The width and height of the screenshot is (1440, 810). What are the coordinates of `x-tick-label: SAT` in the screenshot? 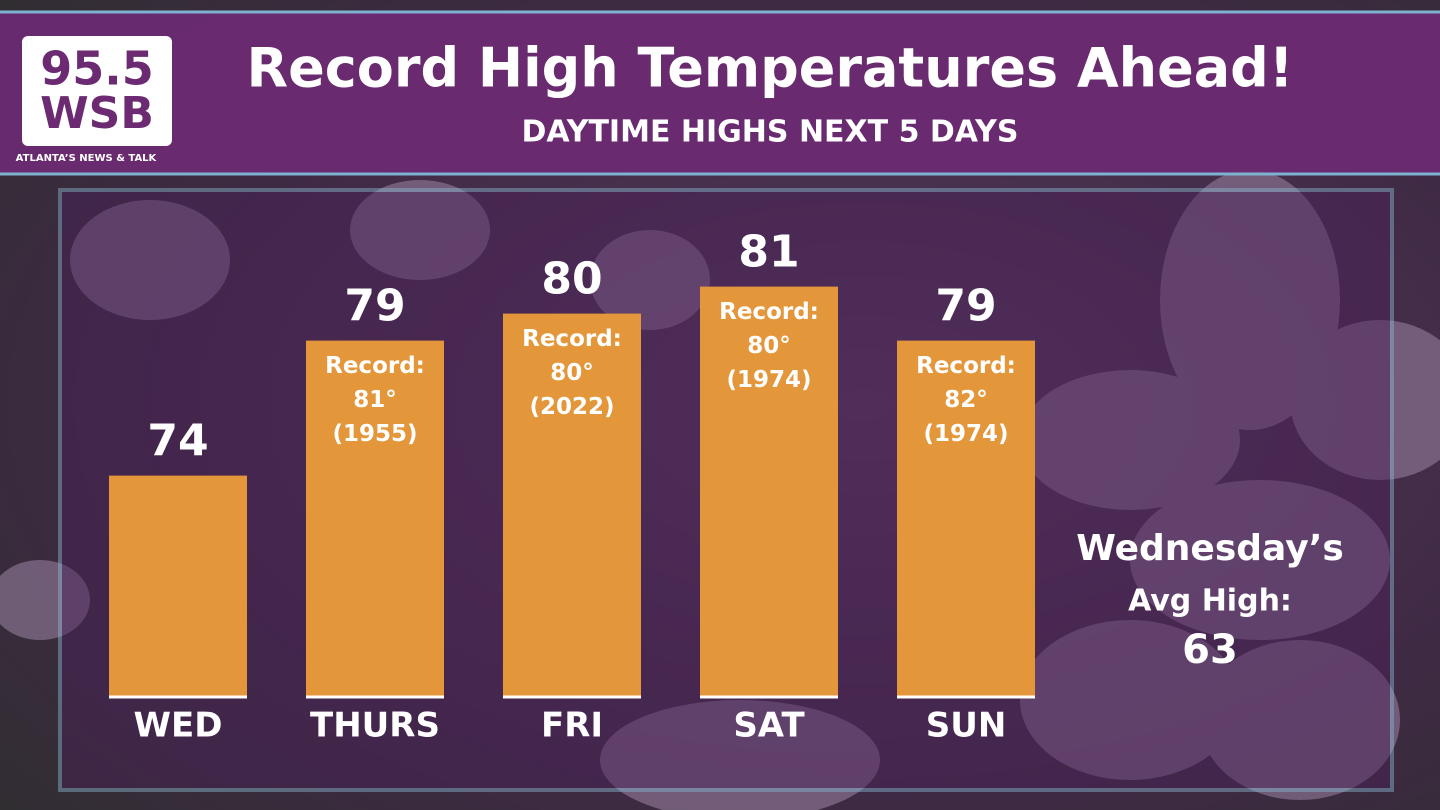 It's located at (769, 726).